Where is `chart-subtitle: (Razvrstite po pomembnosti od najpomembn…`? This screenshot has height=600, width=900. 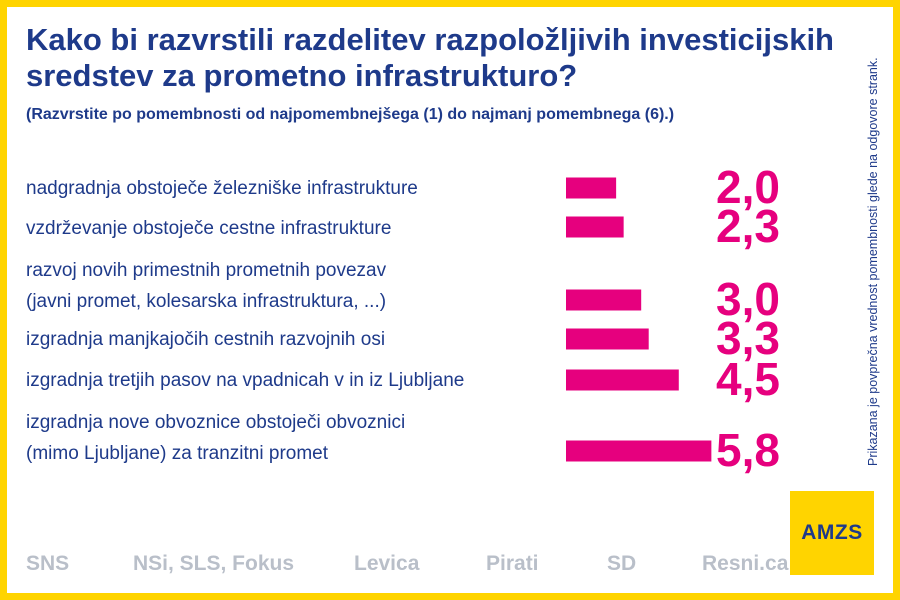 chart-subtitle: (Razvrstite po pomembnosti od najpomembn… is located at coordinates (350, 114).